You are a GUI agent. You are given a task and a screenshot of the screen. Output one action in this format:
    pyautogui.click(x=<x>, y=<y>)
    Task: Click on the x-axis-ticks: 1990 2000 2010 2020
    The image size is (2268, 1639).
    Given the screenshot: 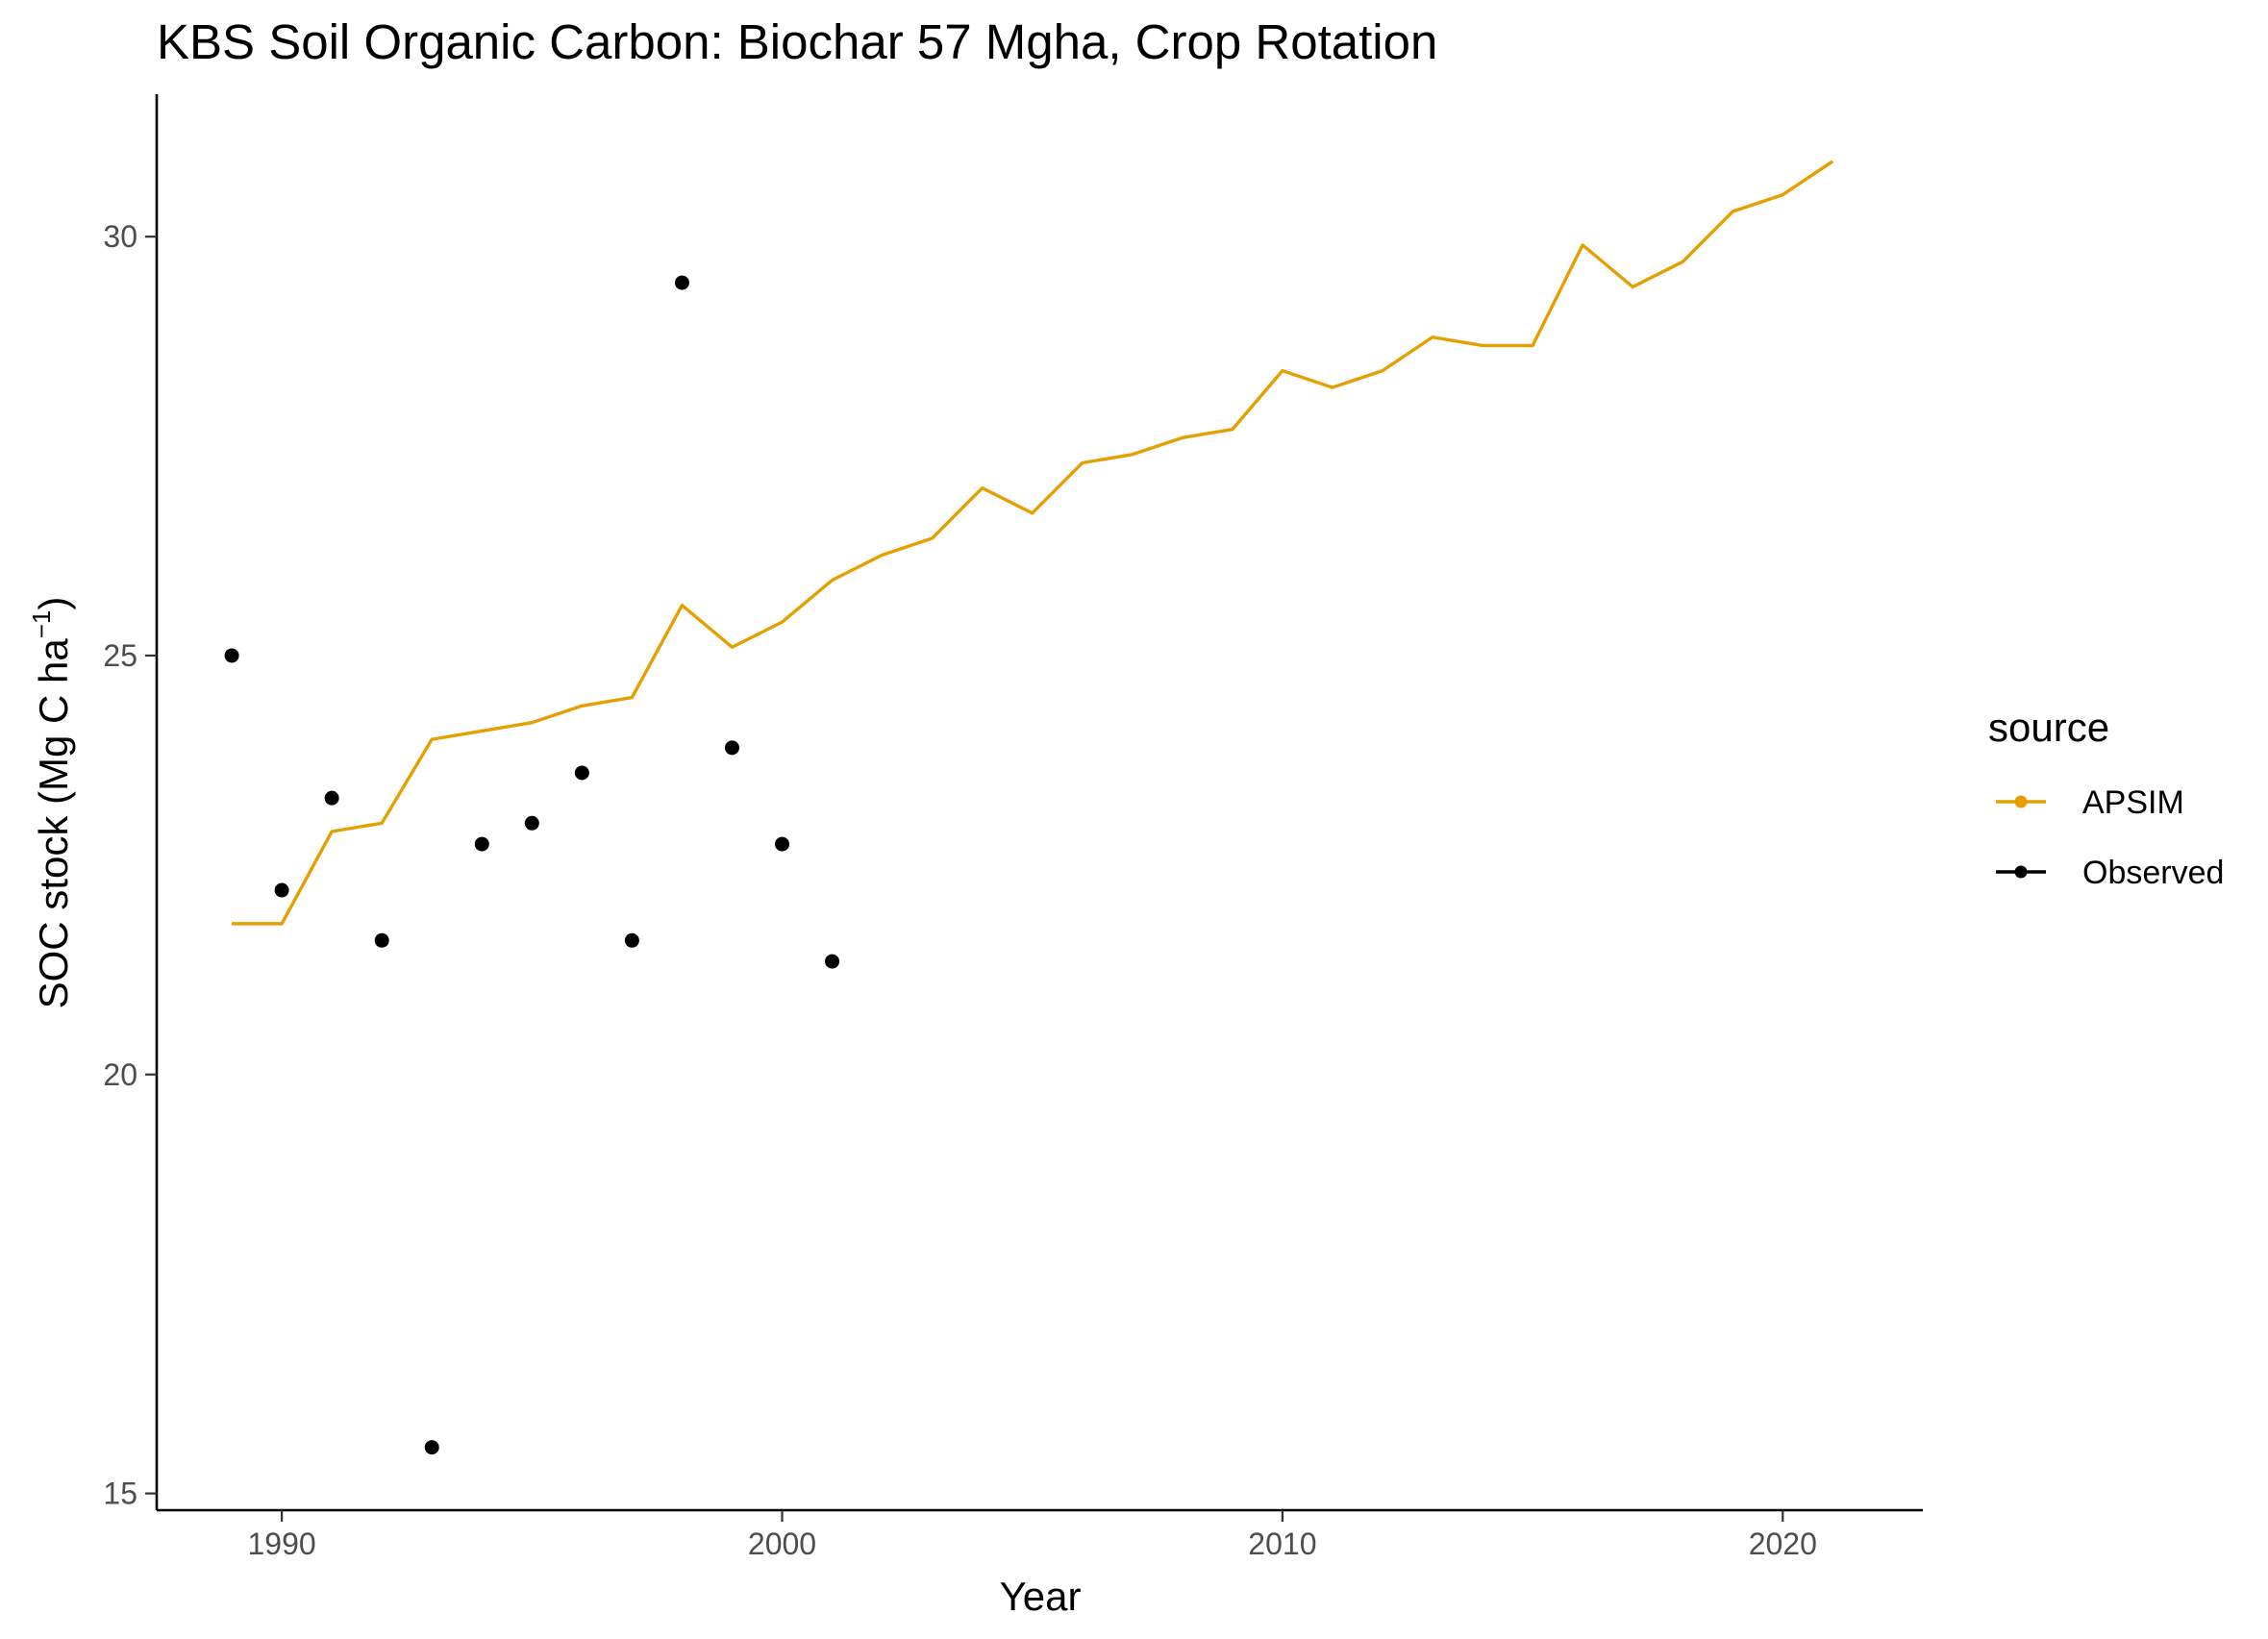 What is the action you would take?
    pyautogui.click(x=1032, y=1535)
    